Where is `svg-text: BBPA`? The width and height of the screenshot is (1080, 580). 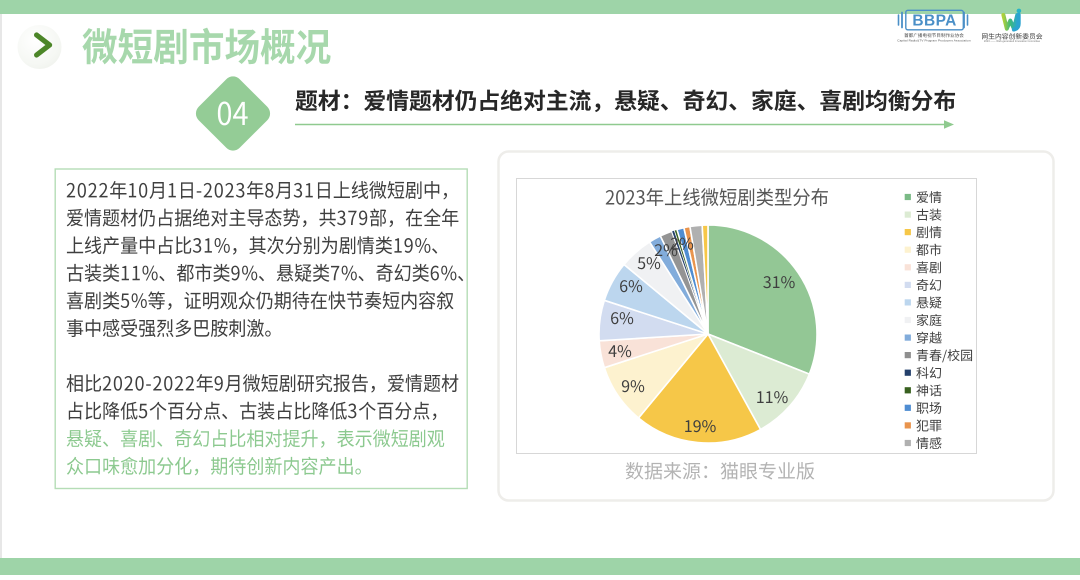 svg-text: BBPA is located at coordinates (934, 21).